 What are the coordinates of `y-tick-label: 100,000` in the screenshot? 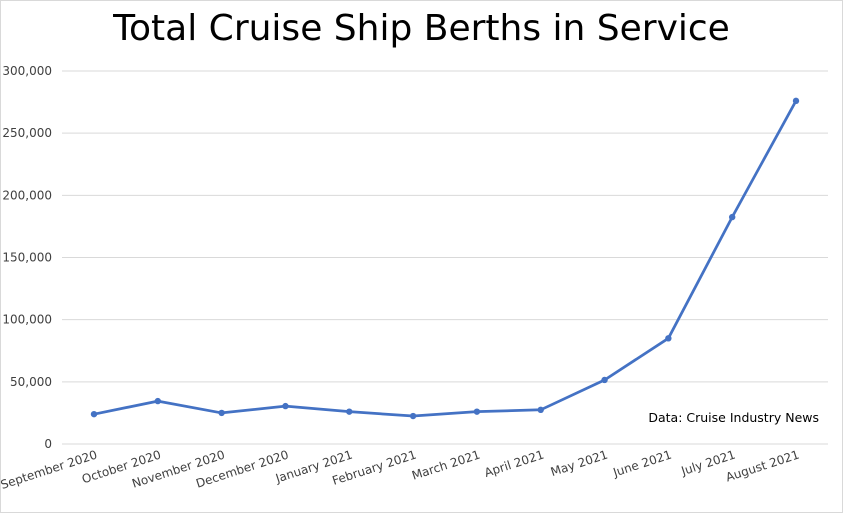 It's located at (27, 320).